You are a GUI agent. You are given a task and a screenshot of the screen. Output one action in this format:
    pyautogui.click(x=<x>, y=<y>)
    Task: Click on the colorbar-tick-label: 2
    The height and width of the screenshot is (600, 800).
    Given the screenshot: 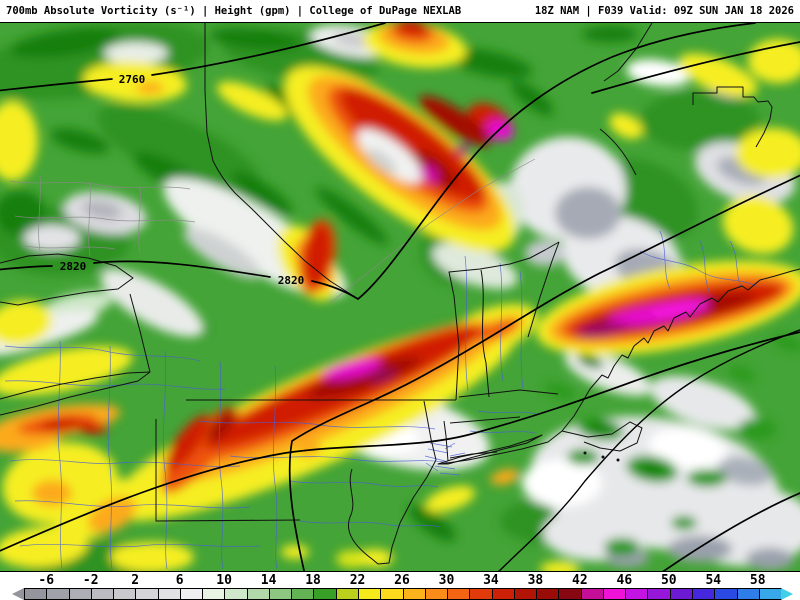 What is the action you would take?
    pyautogui.click(x=135, y=580)
    